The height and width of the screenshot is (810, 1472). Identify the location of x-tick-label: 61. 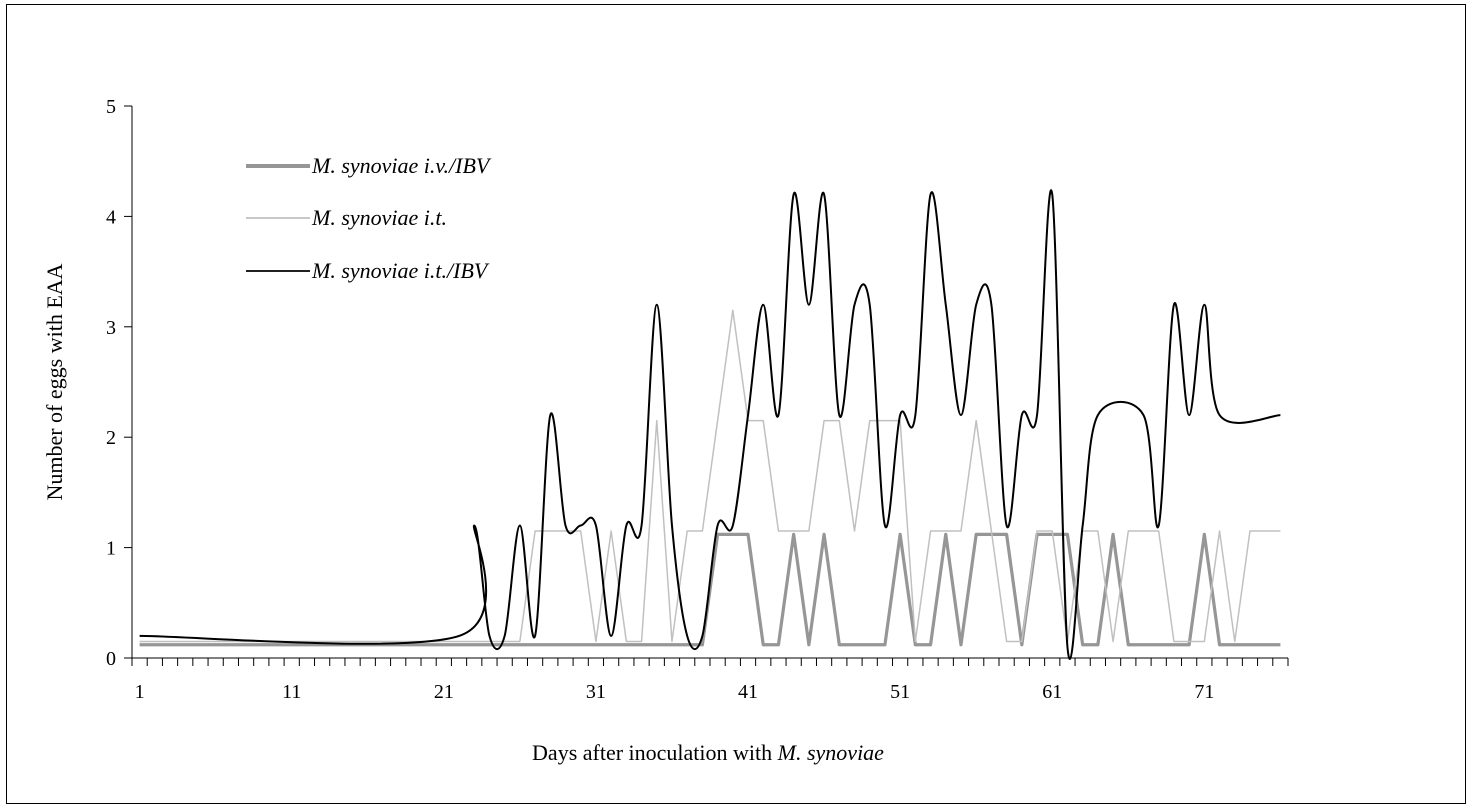
(1052, 692).